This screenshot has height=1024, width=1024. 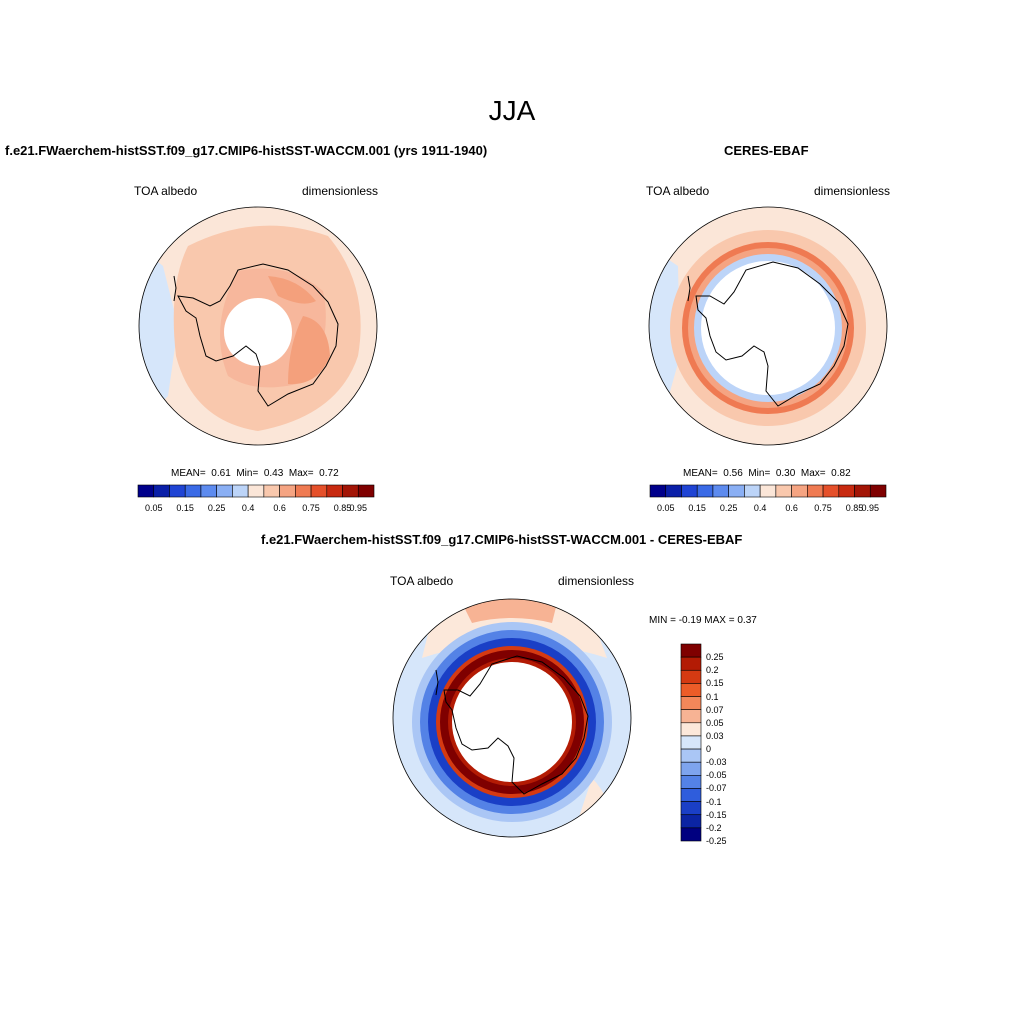 What do you see at coordinates (852, 191) in the screenshot?
I see `panel2-units: dimensionless` at bounding box center [852, 191].